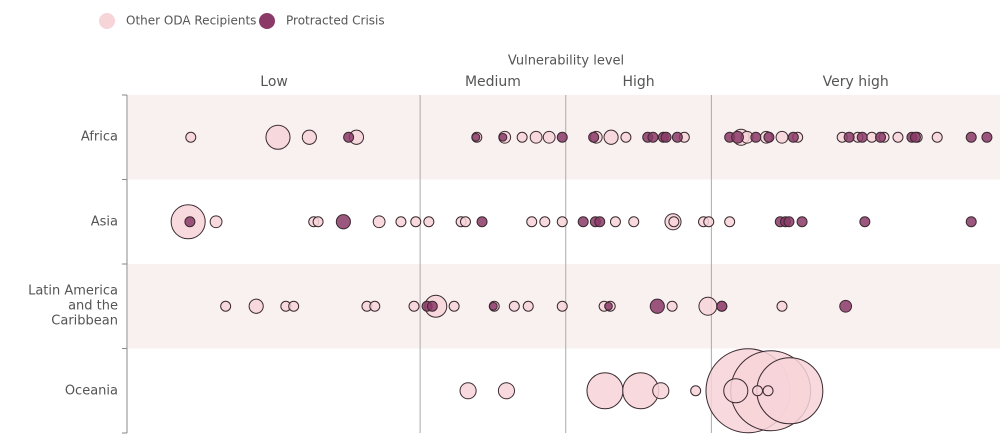 This screenshot has width=1000, height=446. What do you see at coordinates (274, 82) in the screenshot?
I see `band-label: Low` at bounding box center [274, 82].